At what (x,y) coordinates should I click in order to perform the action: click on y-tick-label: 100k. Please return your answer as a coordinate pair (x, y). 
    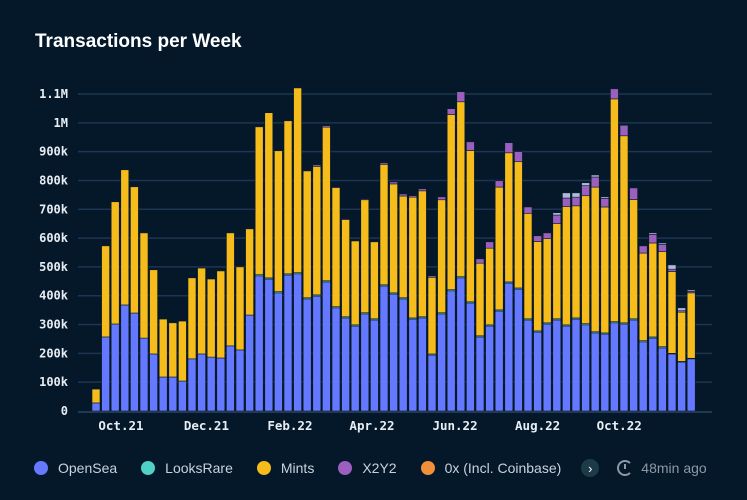
    Looking at the image, I should click on (54, 382).